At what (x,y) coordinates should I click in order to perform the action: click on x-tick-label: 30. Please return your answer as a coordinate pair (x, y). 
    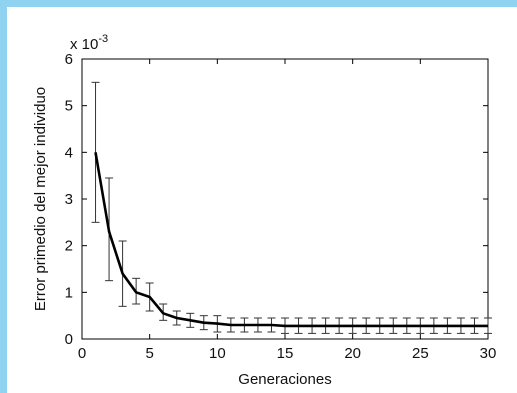
    Looking at the image, I should click on (488, 353).